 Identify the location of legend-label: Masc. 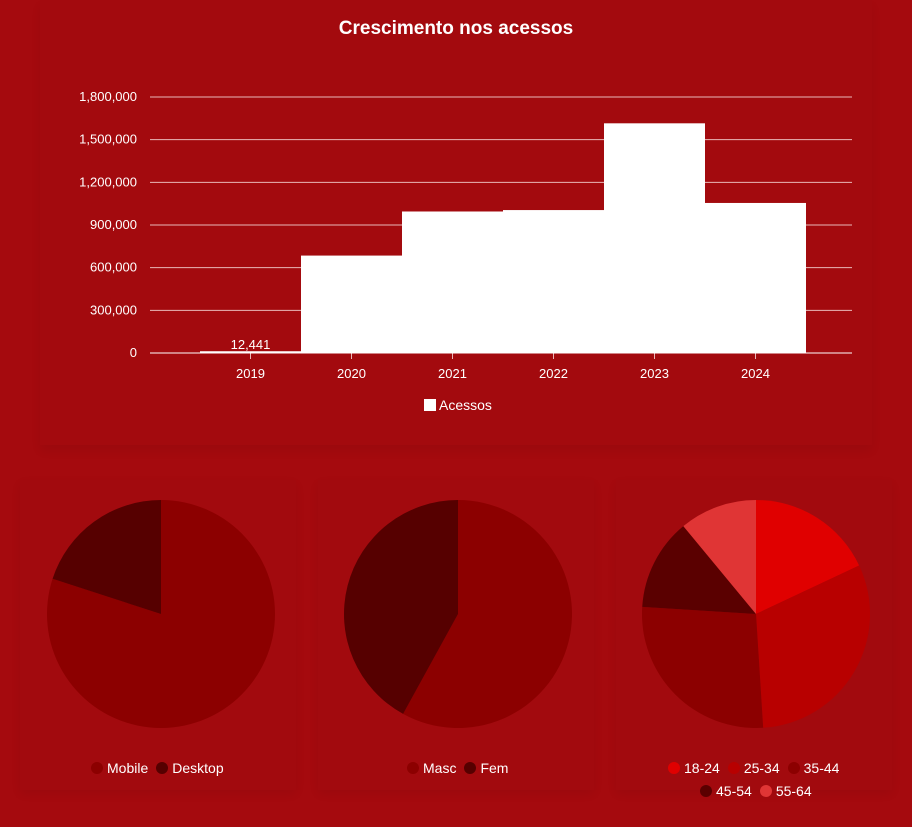
(440, 768).